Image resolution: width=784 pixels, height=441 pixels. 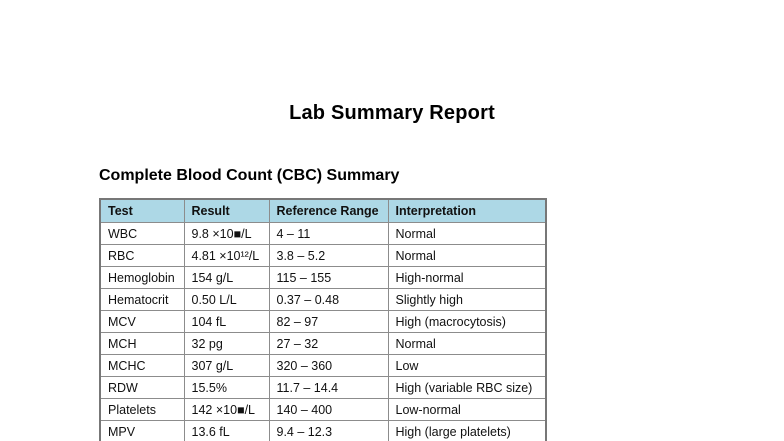 What do you see at coordinates (226, 299) in the screenshot?
I see `cell-result: 0.50 L/L` at bounding box center [226, 299].